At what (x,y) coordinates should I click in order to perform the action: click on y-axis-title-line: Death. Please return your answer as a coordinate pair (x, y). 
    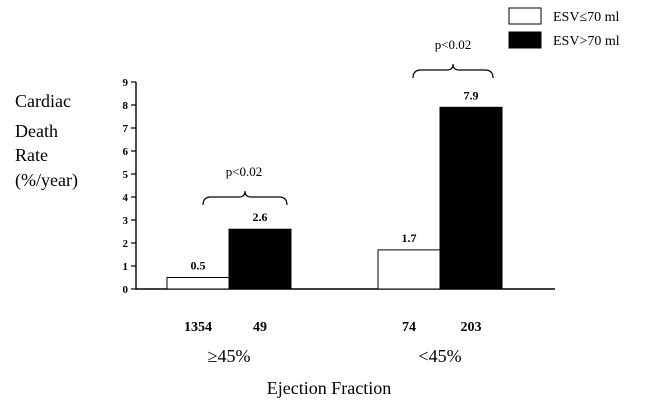
    Looking at the image, I should click on (36, 131).